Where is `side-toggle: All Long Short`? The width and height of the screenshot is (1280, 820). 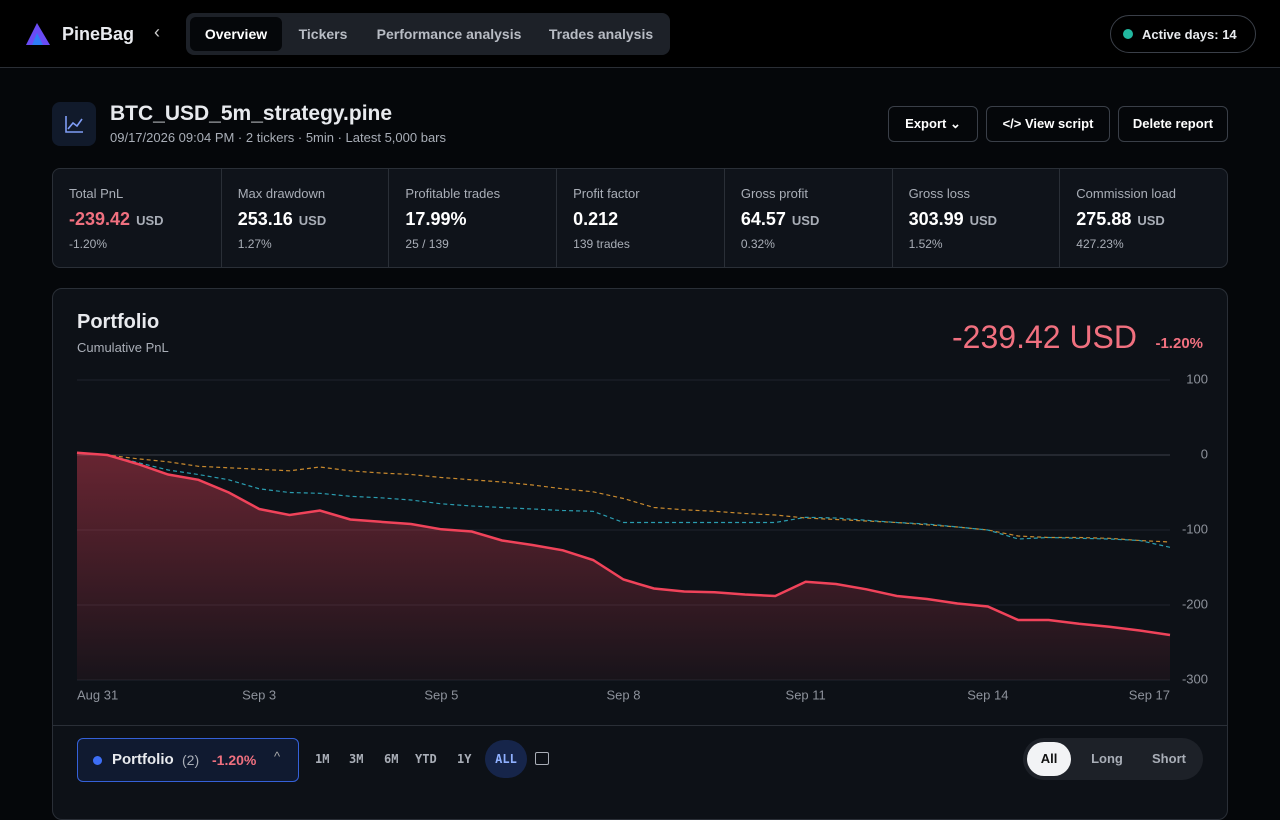 side-toggle: All Long Short is located at coordinates (1113, 759).